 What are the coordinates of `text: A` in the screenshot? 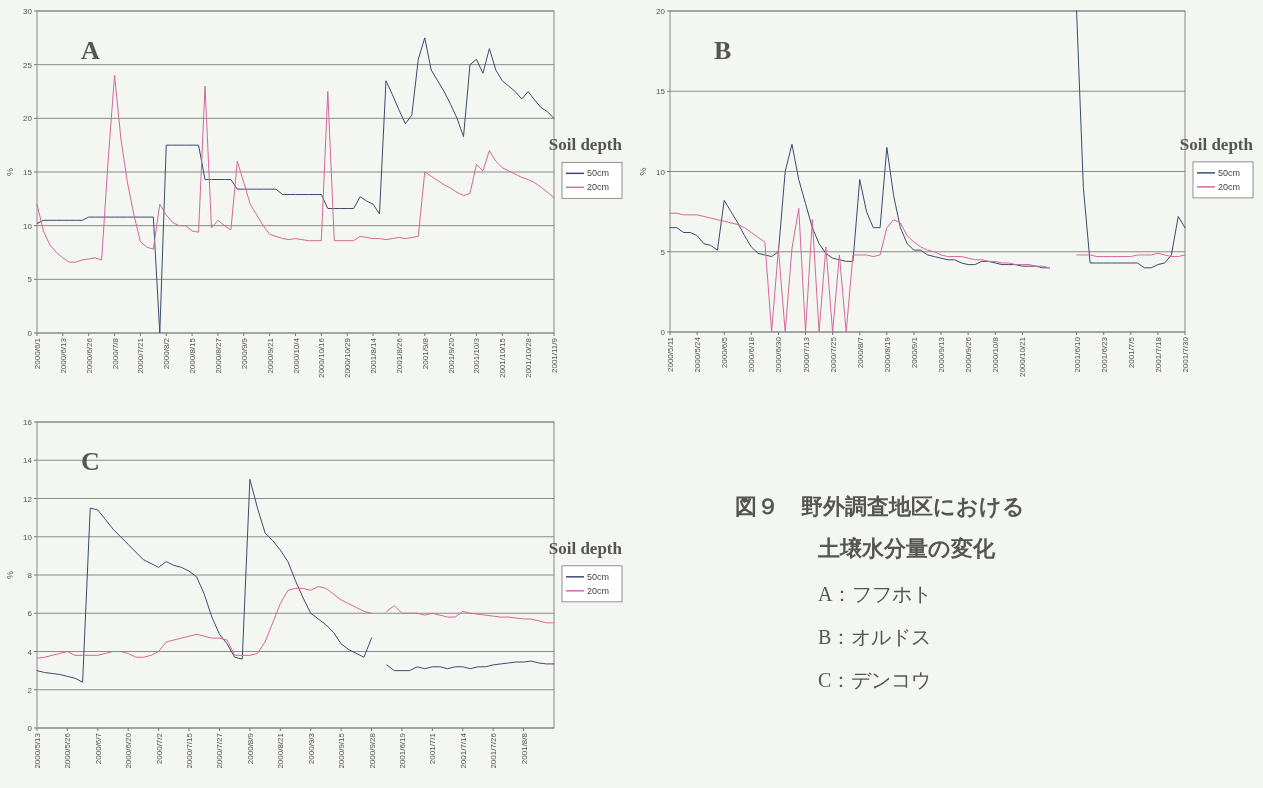 It's located at (90, 50).